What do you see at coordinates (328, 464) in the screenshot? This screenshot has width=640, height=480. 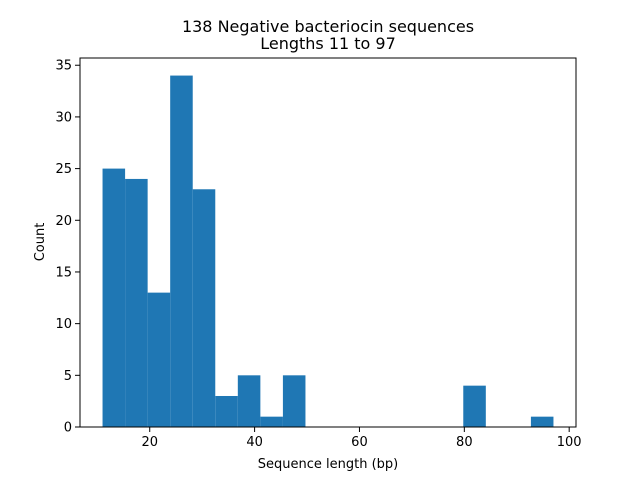 I see `x-axis-label: Sequence length (bp)` at bounding box center [328, 464].